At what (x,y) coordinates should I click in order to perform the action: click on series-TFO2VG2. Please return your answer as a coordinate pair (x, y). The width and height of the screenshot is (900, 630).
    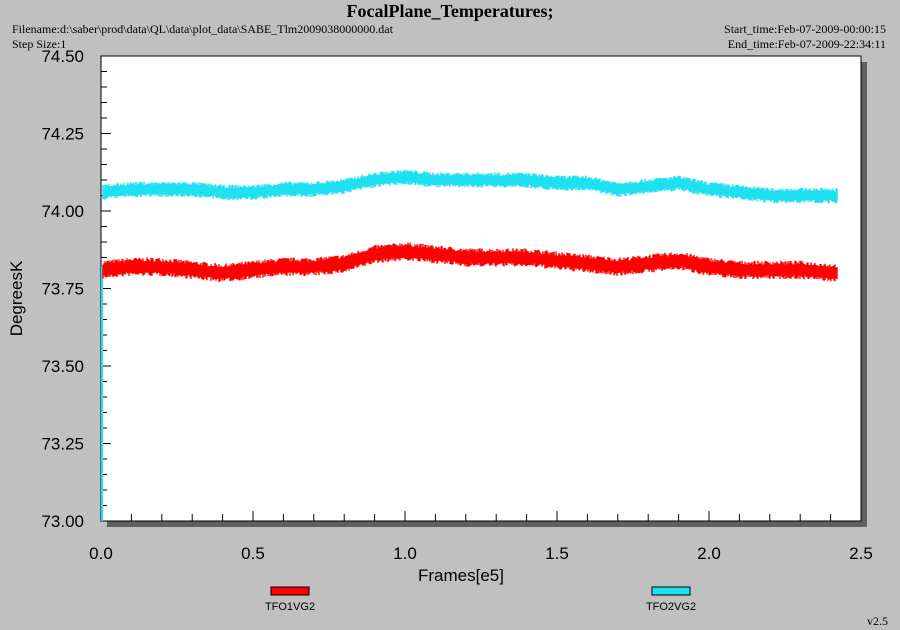
    Looking at the image, I should click on (470, 186).